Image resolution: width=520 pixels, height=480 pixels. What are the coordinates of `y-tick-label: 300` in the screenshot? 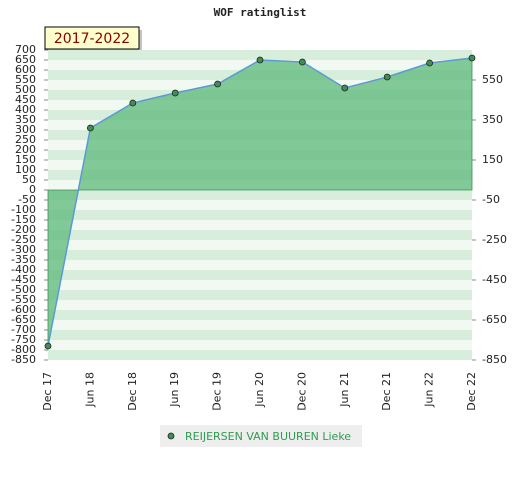 It's located at (25, 129).